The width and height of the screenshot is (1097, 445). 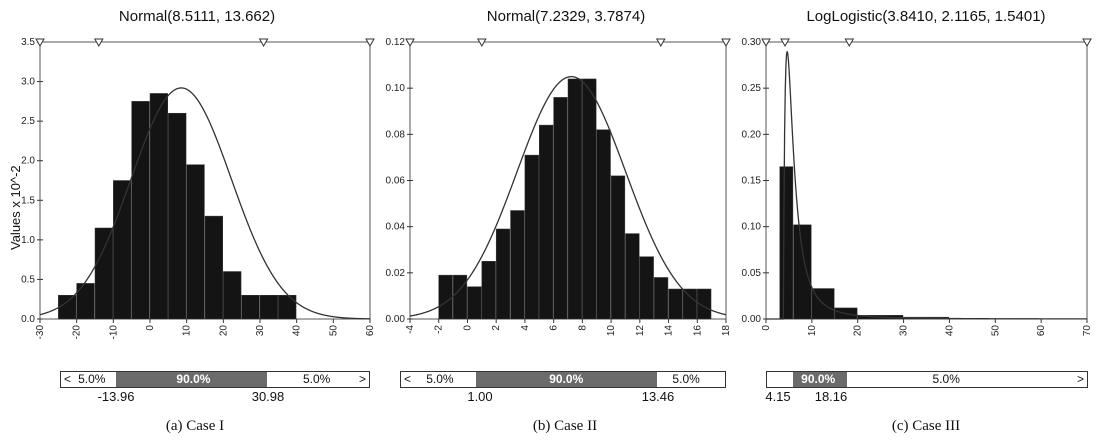 I want to click on chart-title: Normal(8.5111, 13.662), so click(x=197, y=16).